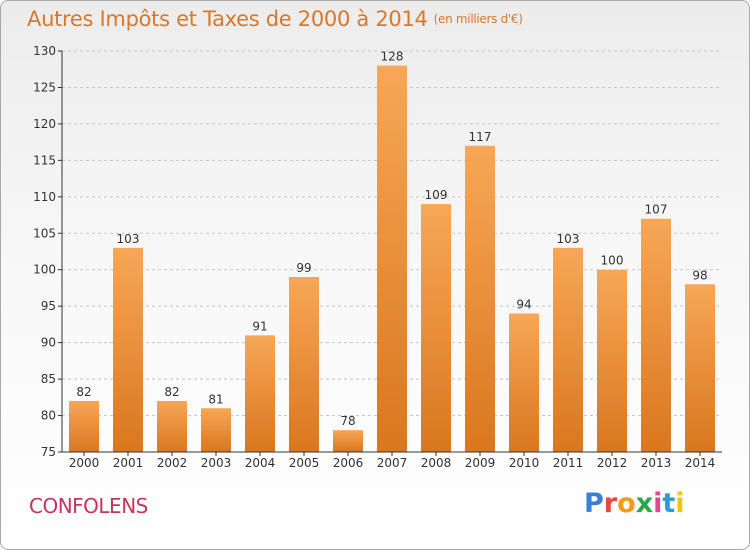 The image size is (750, 550). I want to click on x-tick-label: 2007, so click(392, 463).